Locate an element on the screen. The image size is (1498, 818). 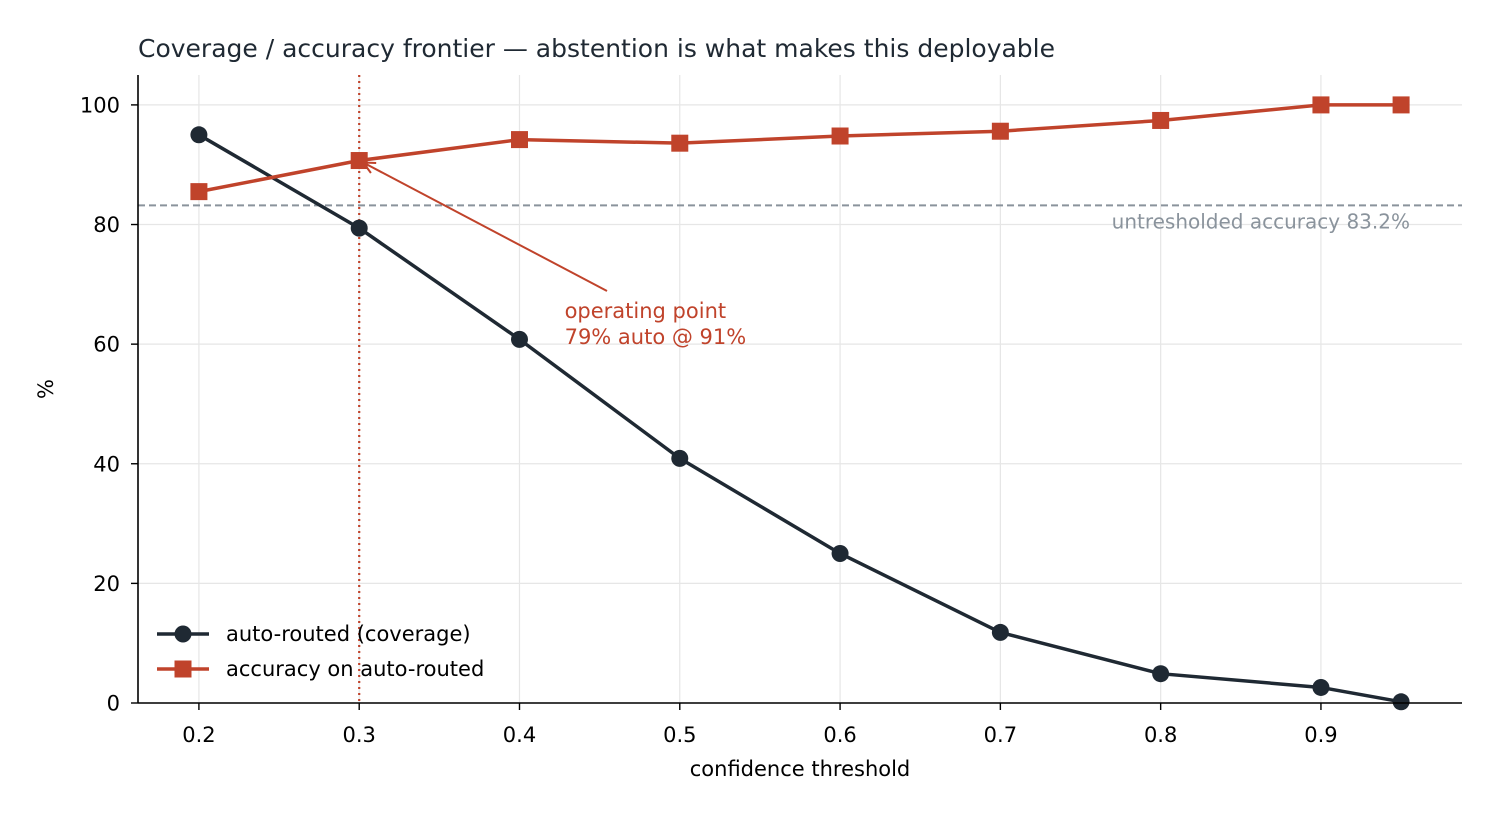
x-tick-label: 0.6 is located at coordinates (839, 735).